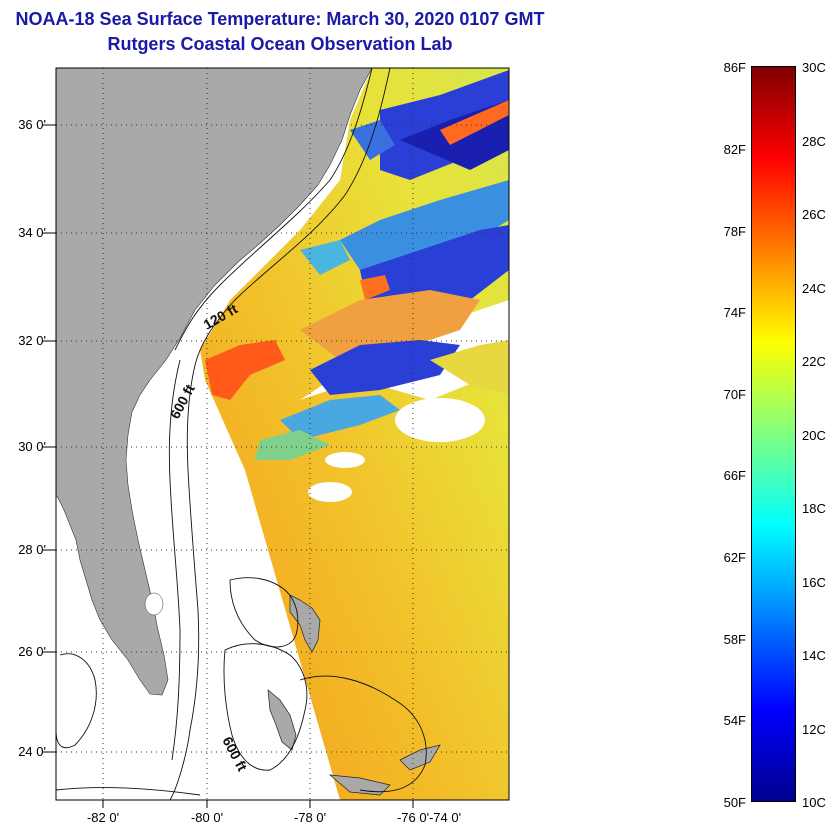 The width and height of the screenshot is (833, 832). Describe the element at coordinates (814, 435) in the screenshot. I see `colorbar-c-label: 20C` at that location.